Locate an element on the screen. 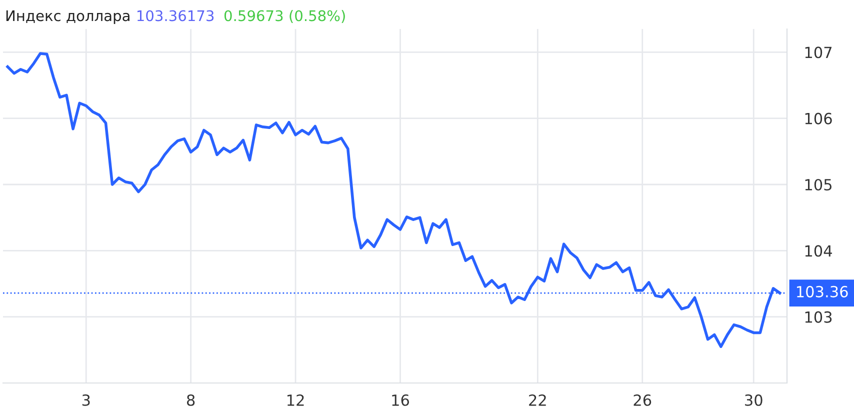 The image size is (854, 419). y-tick-label: 105 is located at coordinates (818, 184).